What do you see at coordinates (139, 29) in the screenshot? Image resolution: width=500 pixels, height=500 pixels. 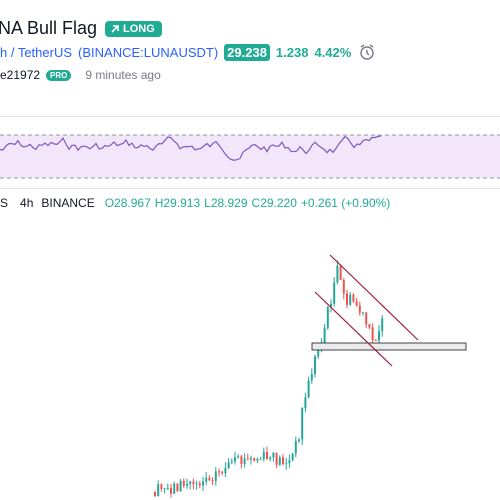 I see `badge-text: LONG` at bounding box center [139, 29].